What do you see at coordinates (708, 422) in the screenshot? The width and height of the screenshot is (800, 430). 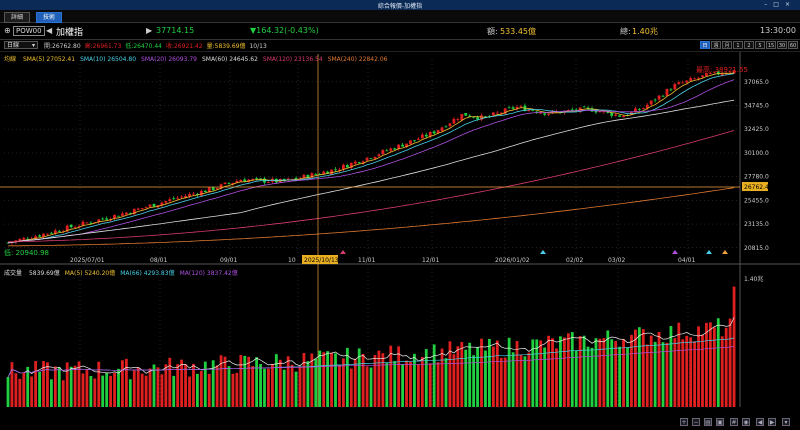 I see `save-icon: ▤` at bounding box center [708, 422].